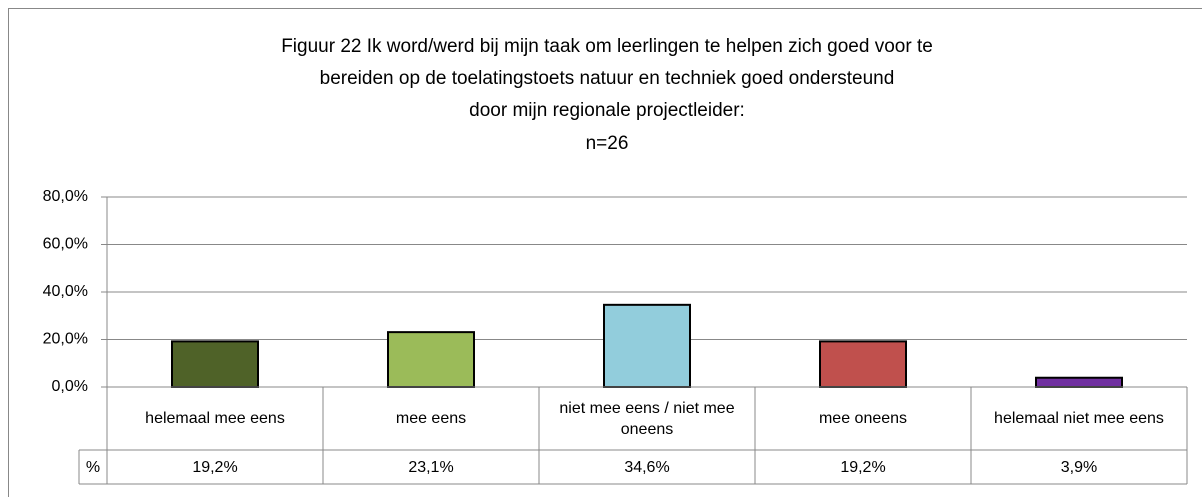 Image resolution: width=1202 pixels, height=497 pixels. Describe the element at coordinates (431, 418) in the screenshot. I see `x-tick-label: mee eens` at that location.